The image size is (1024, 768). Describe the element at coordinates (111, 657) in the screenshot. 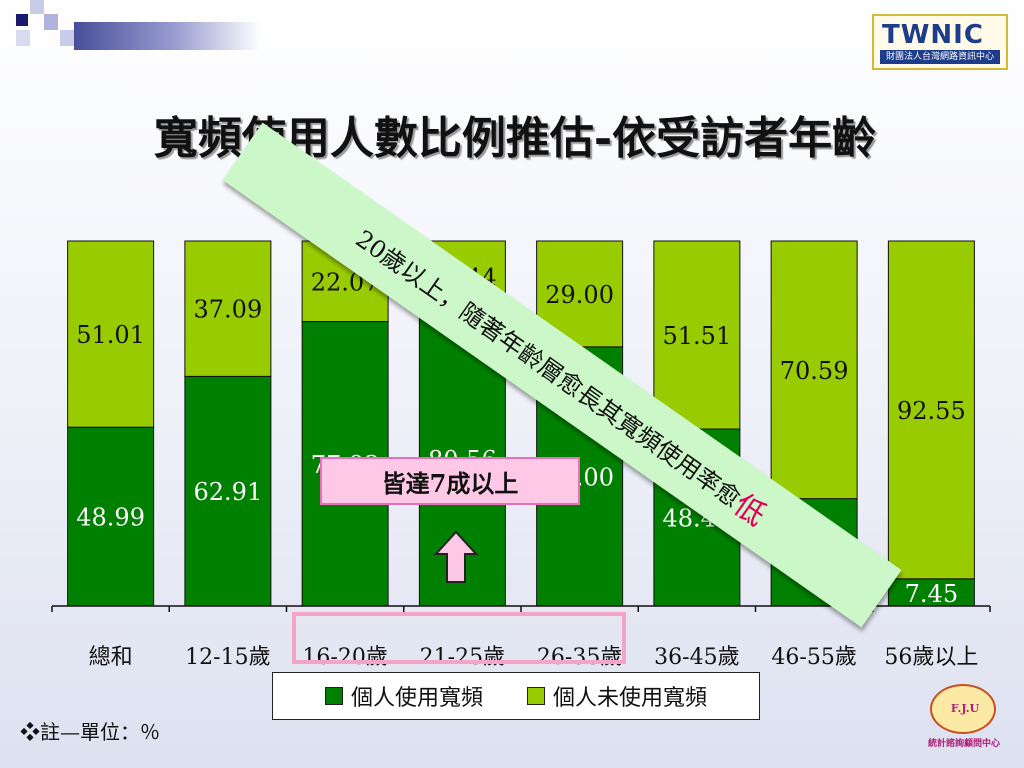

I see `x-tick-label: 總和` at that location.